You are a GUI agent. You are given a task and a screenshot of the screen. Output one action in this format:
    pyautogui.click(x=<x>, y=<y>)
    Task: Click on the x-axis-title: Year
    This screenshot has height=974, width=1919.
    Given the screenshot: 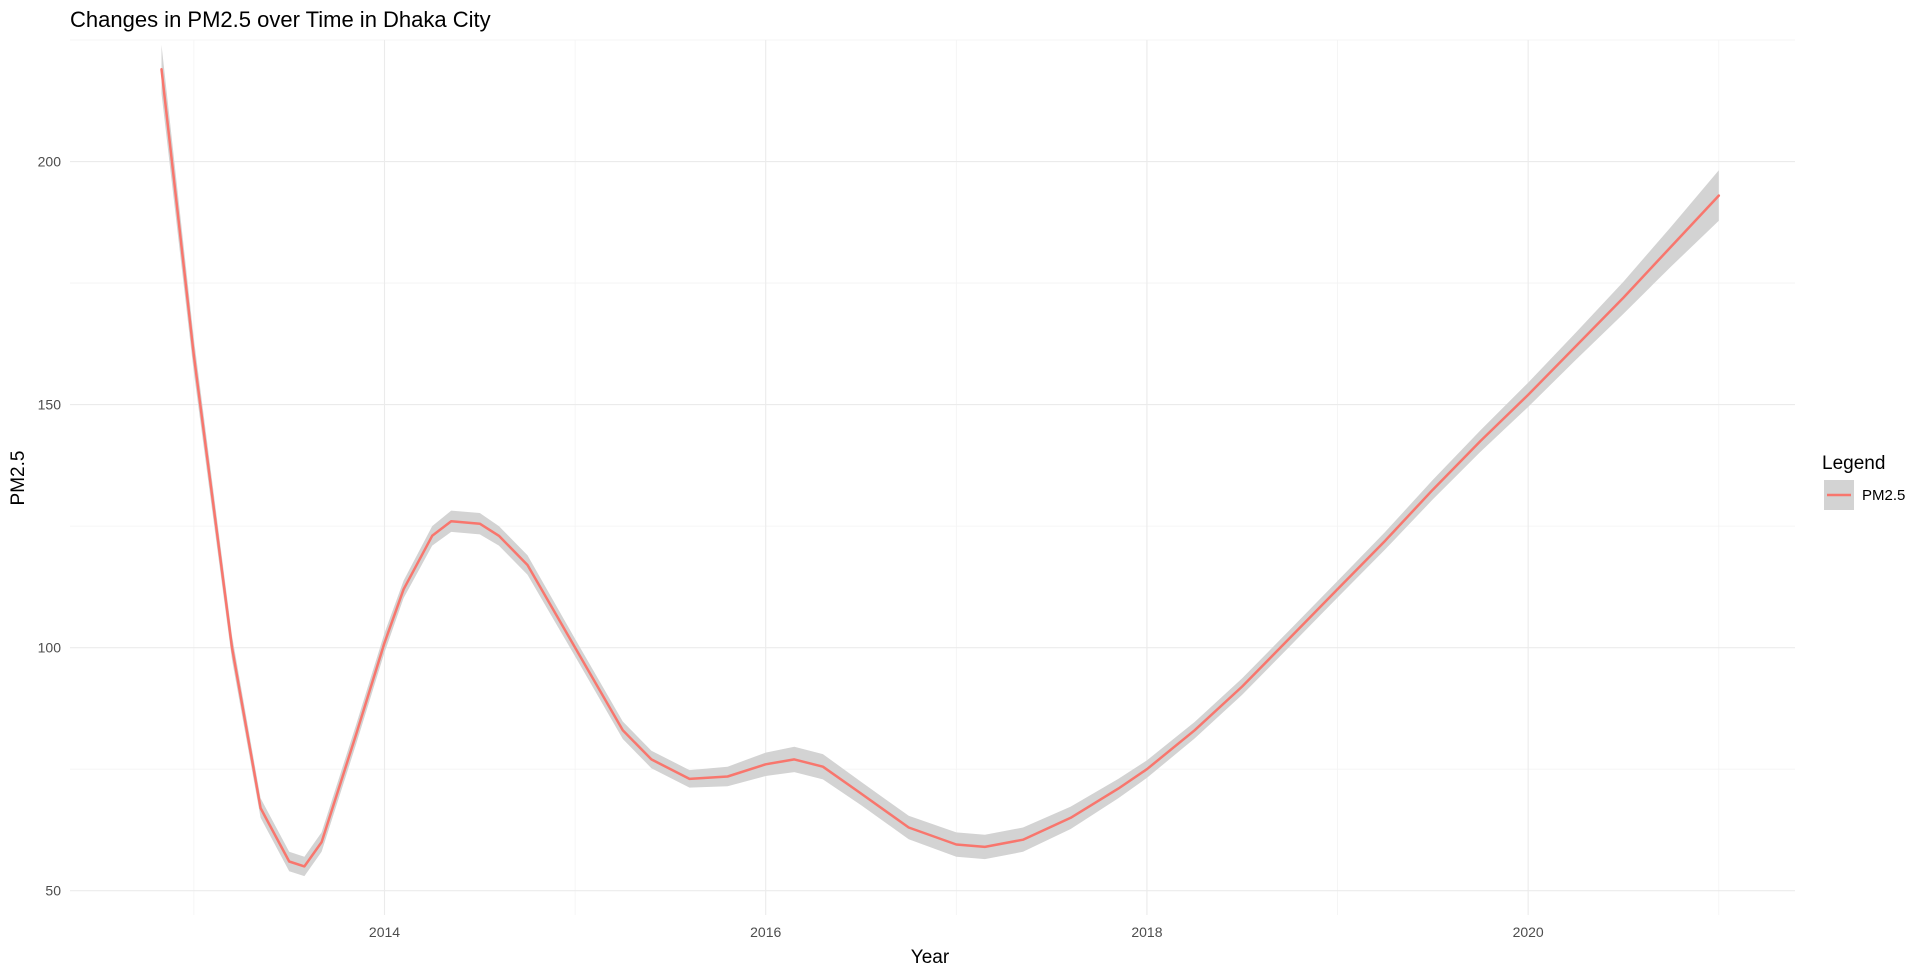 What is the action you would take?
    pyautogui.click(x=930, y=957)
    